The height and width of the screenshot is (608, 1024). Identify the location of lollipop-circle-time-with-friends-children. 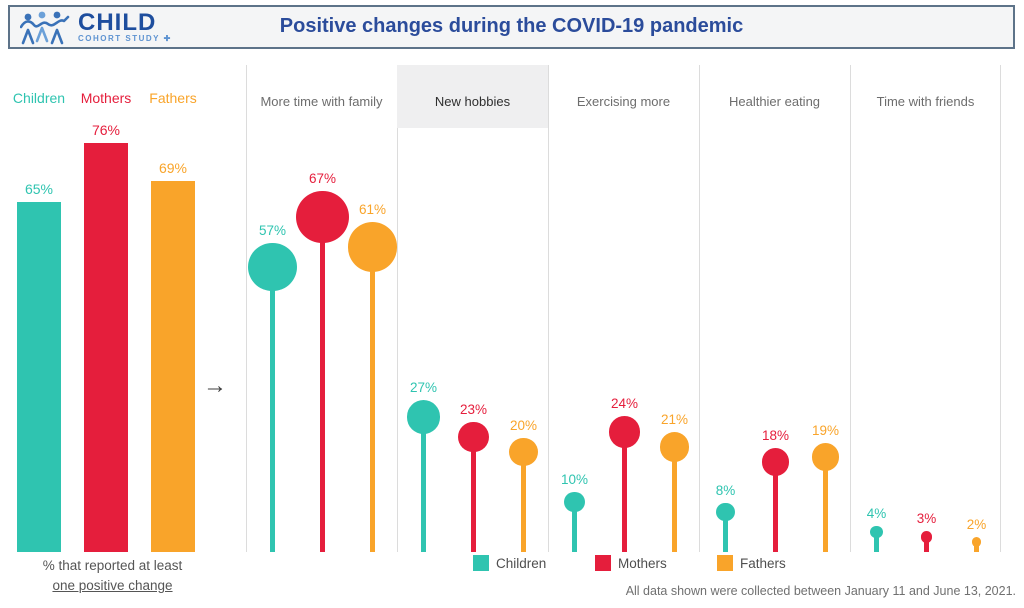
(876, 532).